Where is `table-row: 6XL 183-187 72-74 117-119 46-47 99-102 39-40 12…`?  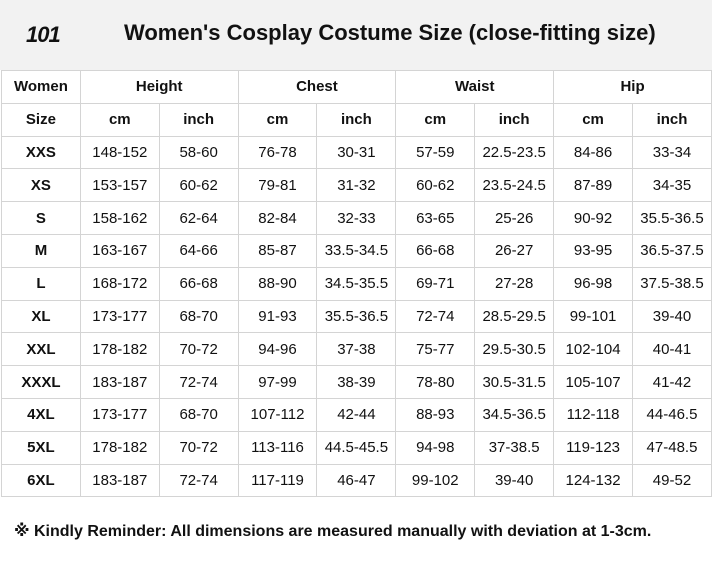 table-row: 6XL 183-187 72-74 117-119 46-47 99-102 39-40 12… is located at coordinates (356, 480).